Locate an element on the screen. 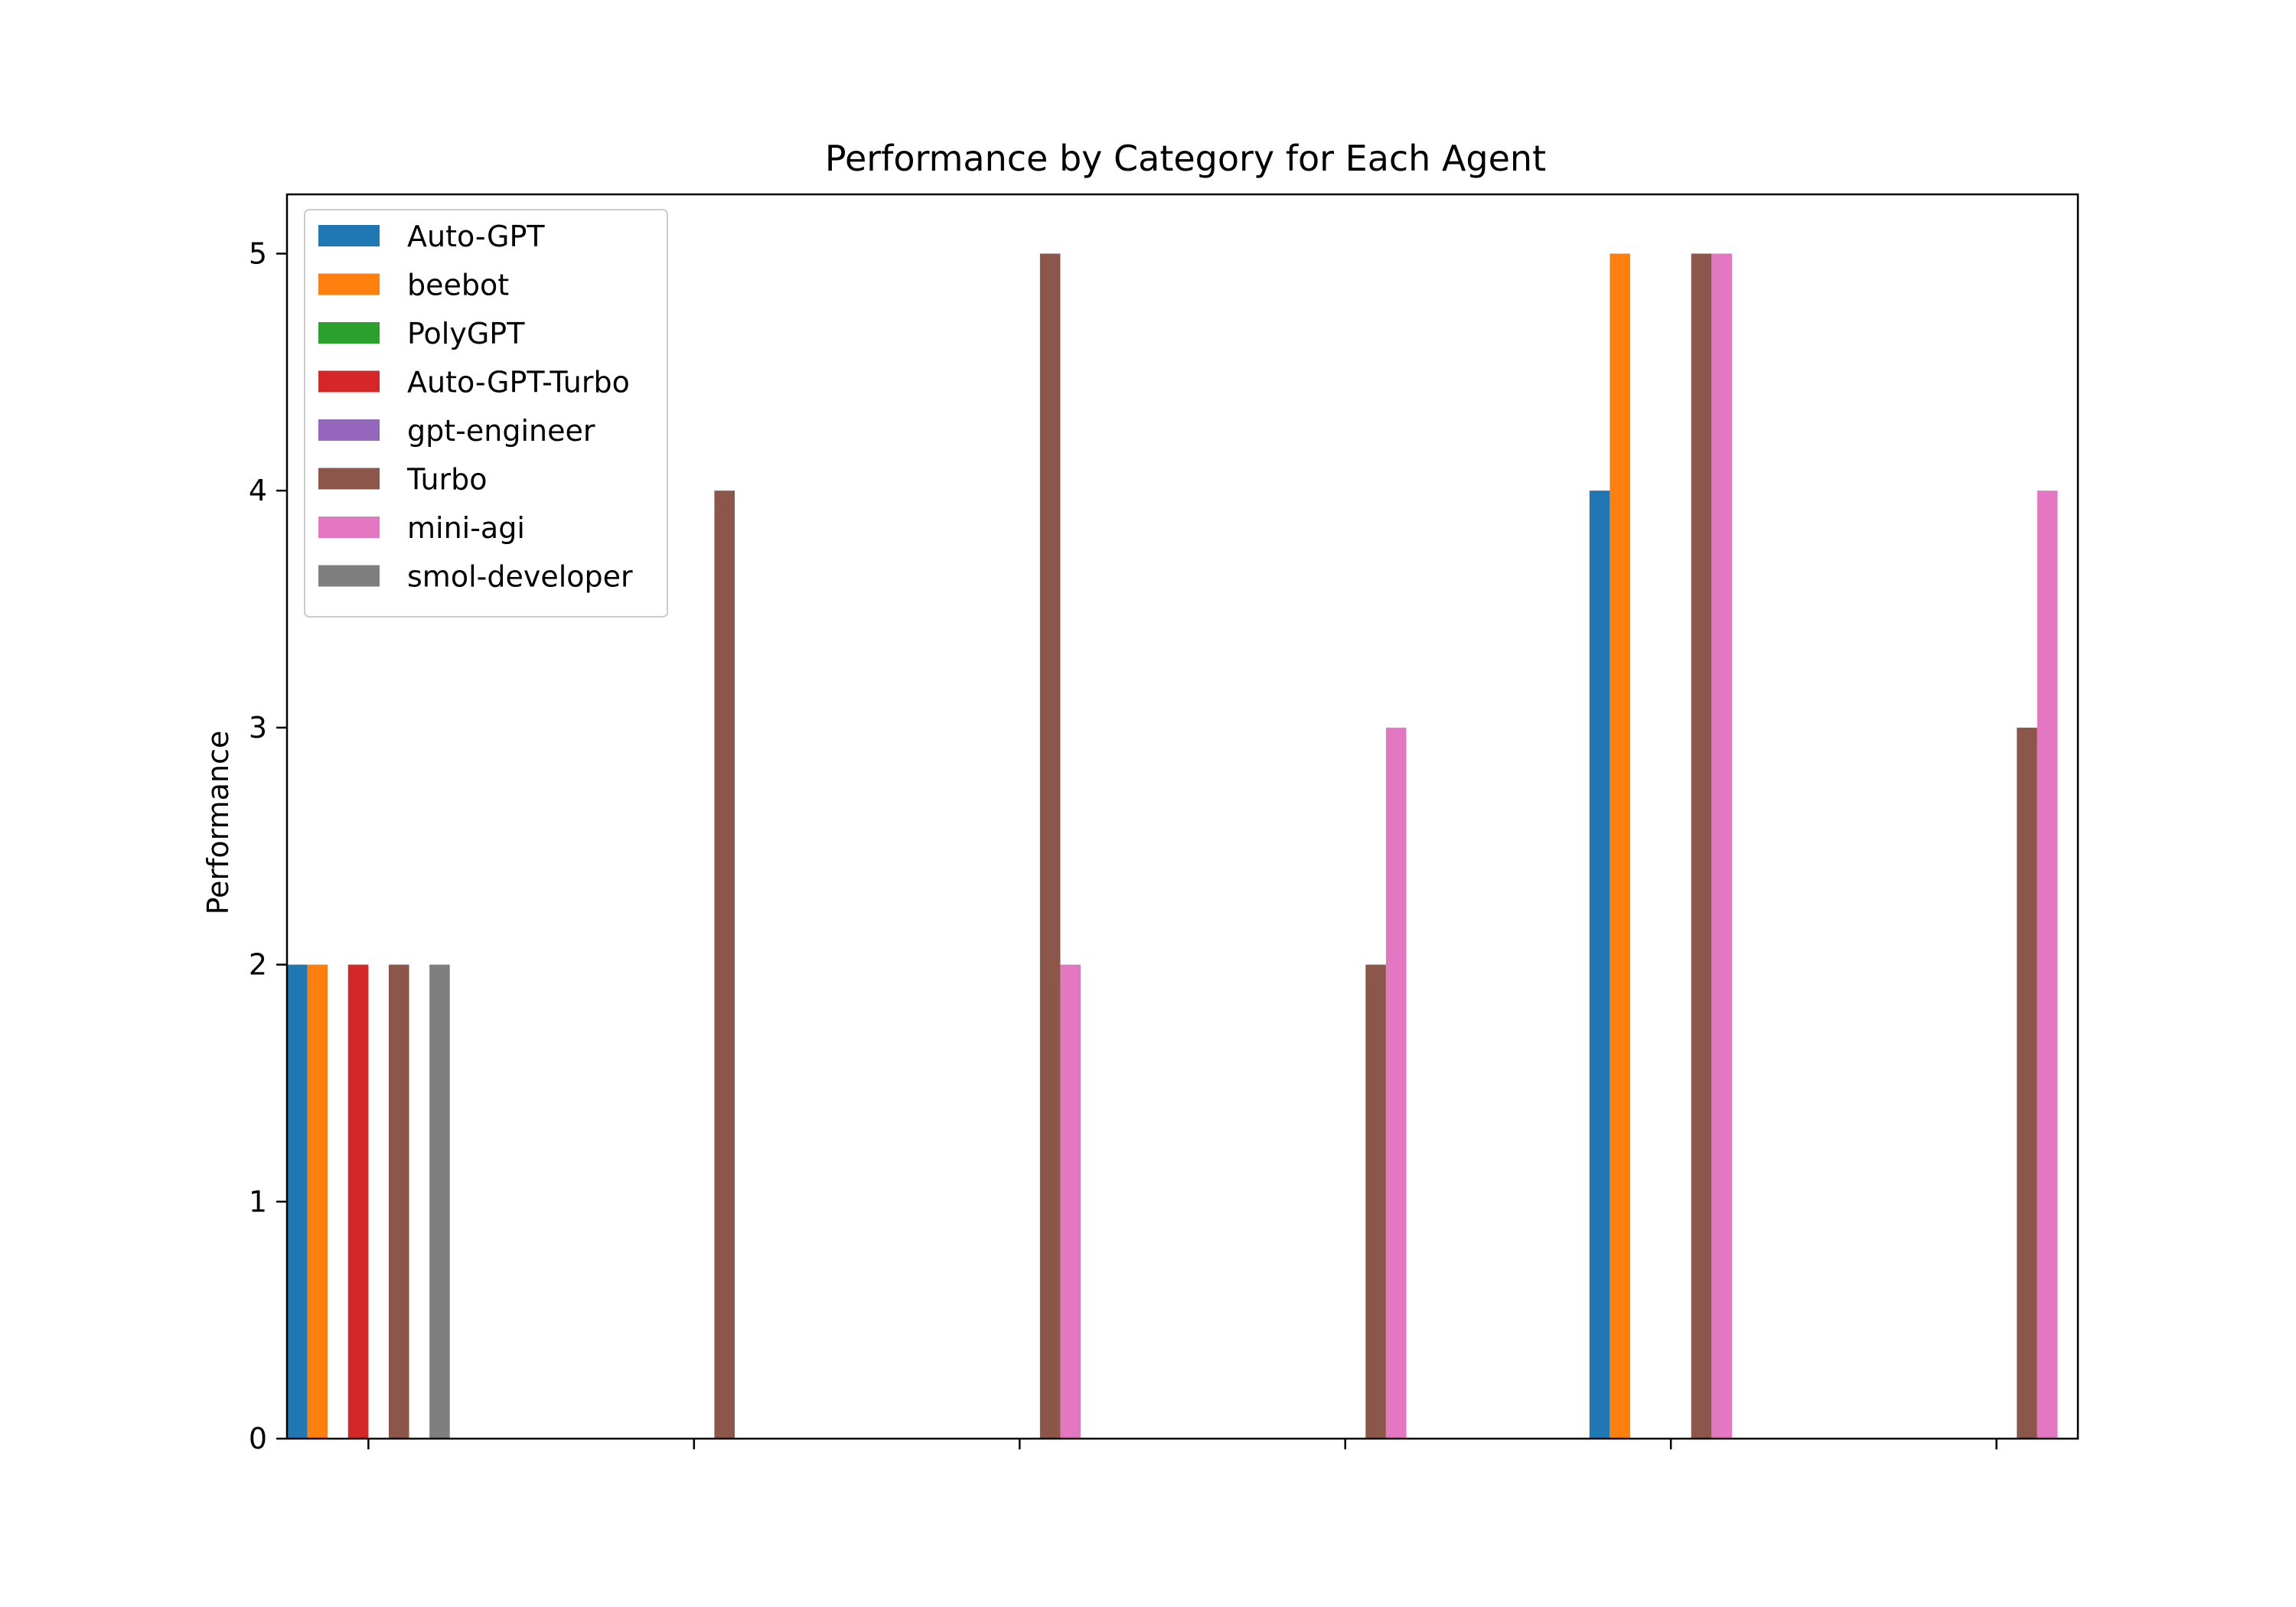 The height and width of the screenshot is (1607, 2296). bar-turbo-code is located at coordinates (1701, 846).